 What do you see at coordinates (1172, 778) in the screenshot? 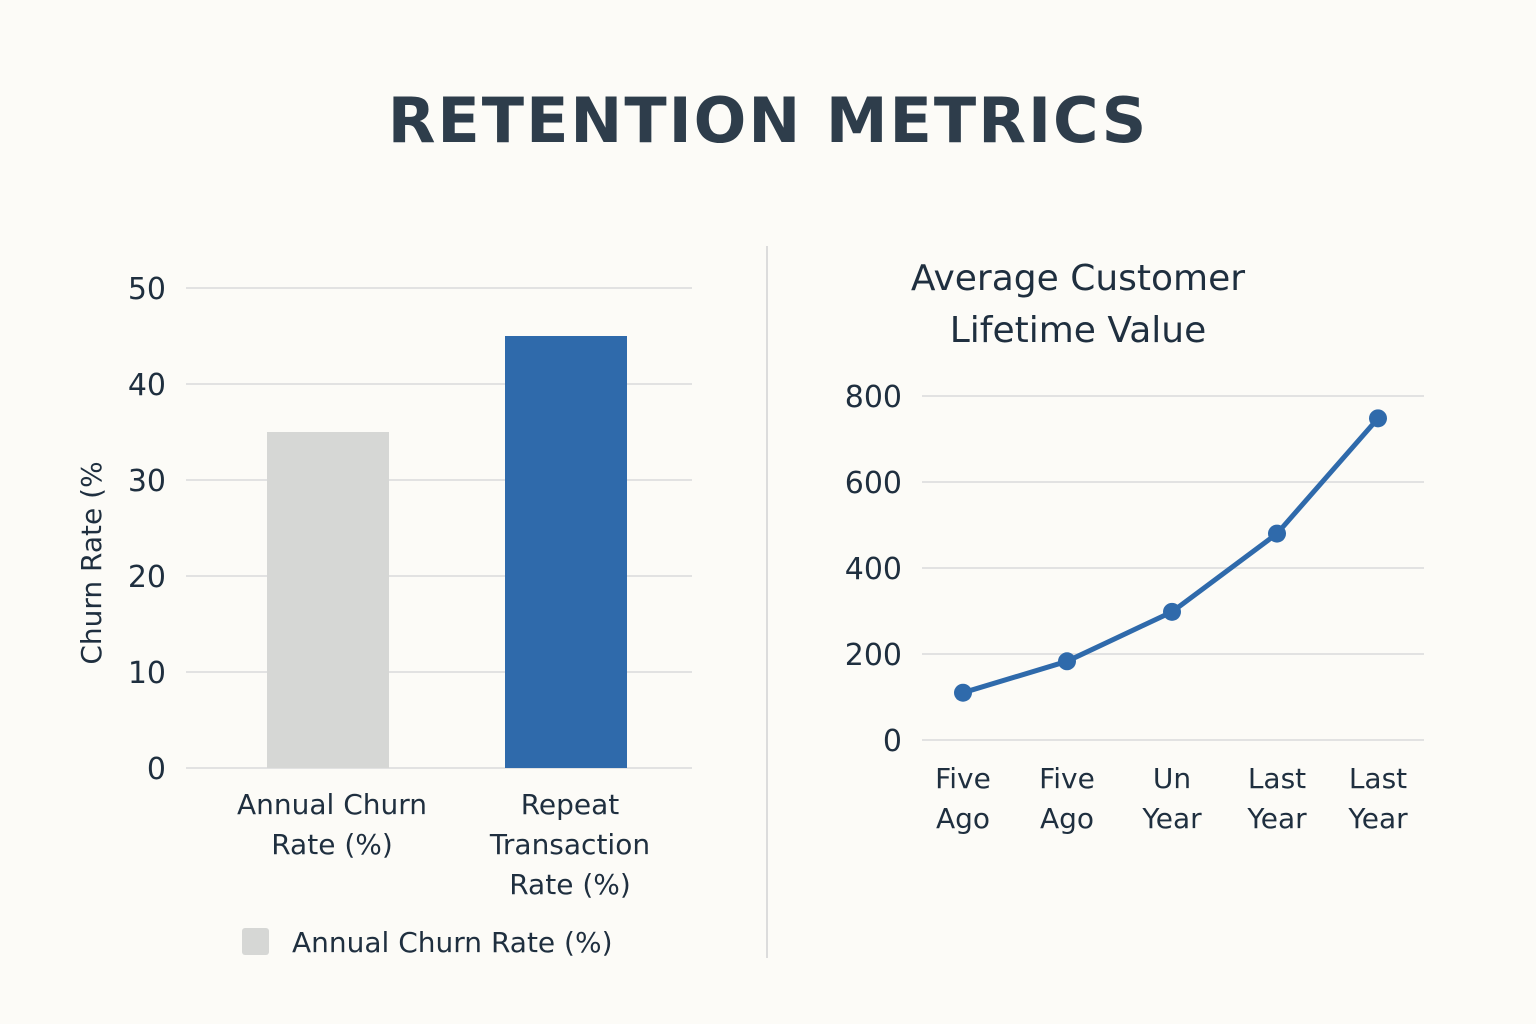
I see `line-x-tick-label: Un` at bounding box center [1172, 778].